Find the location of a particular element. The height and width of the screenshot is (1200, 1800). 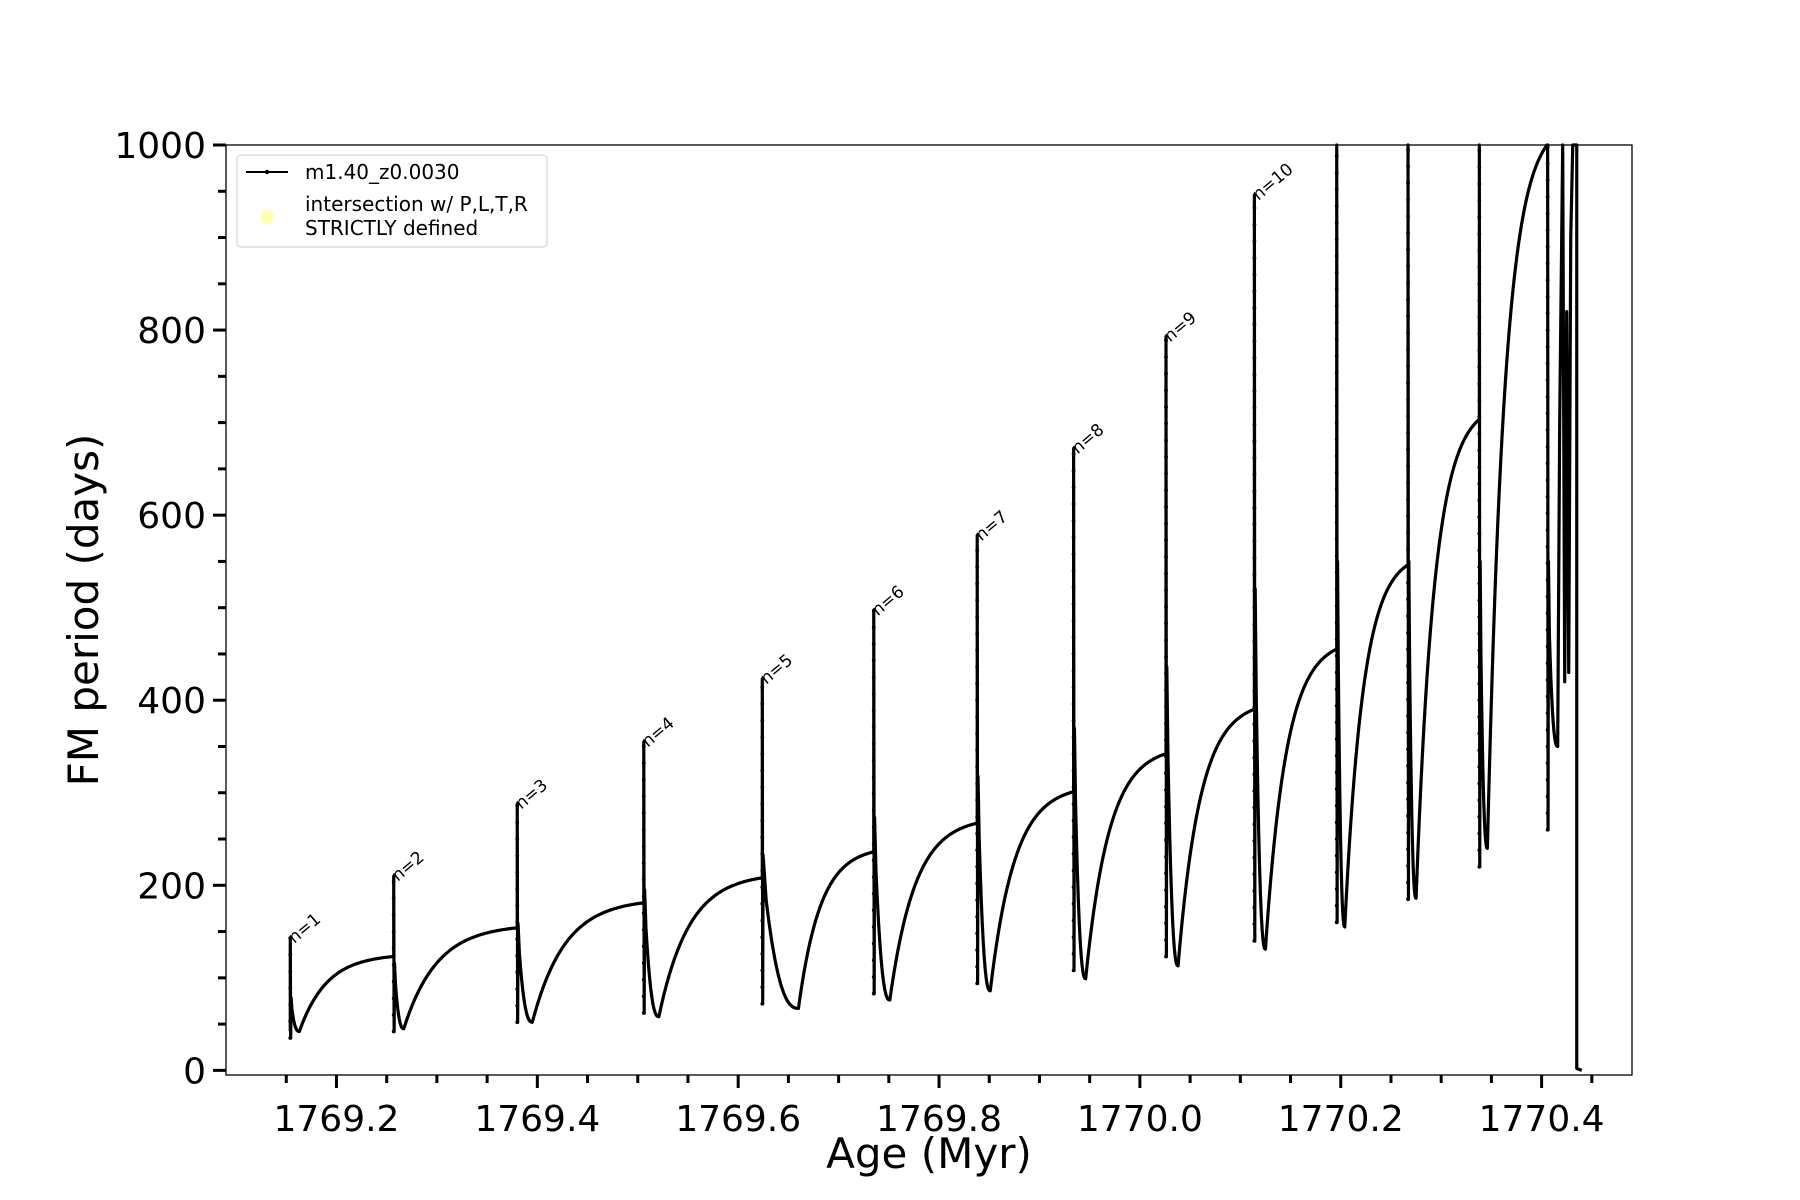

y-axis: 0 200 400 600 800 1000 is located at coordinates (170, 609).